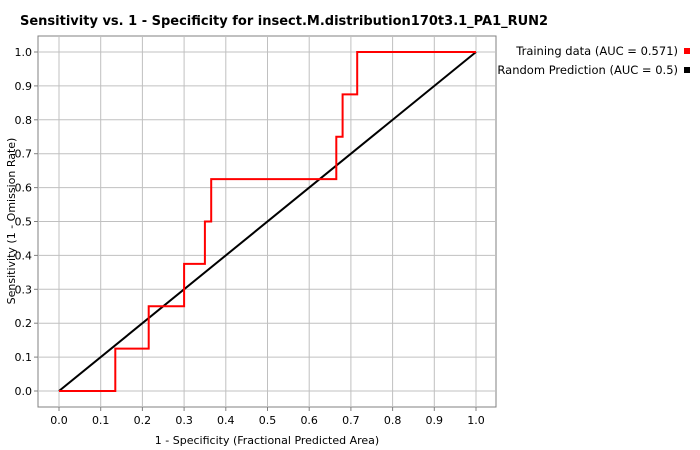 This screenshot has height=450, width=700. What do you see at coordinates (393, 420) in the screenshot?
I see `x-tick-label: 0.8` at bounding box center [393, 420].